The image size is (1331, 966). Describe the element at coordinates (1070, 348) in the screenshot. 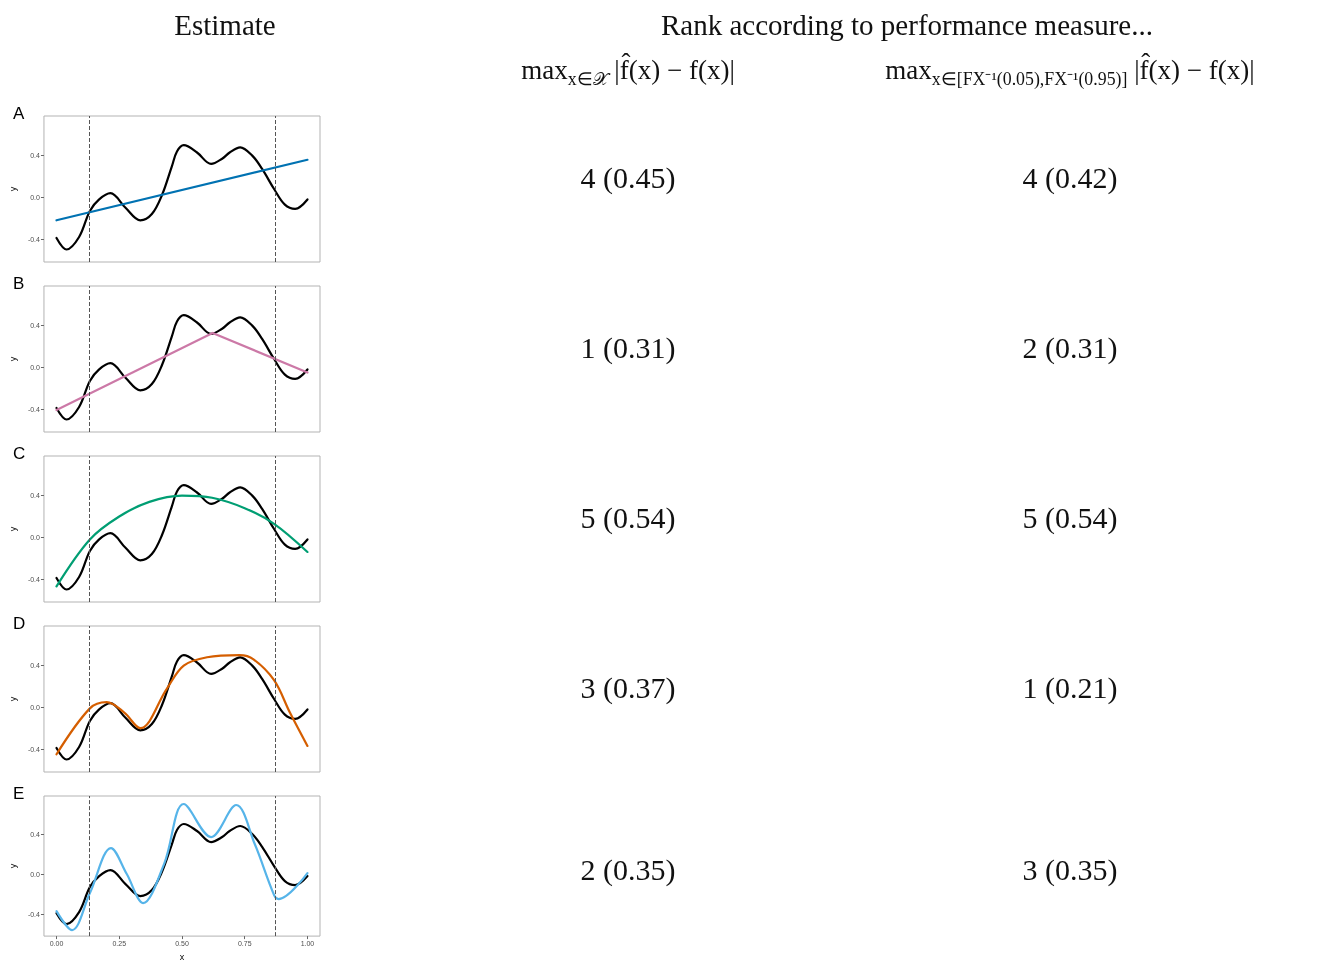

I see `text: 2 (0.31)` at that location.